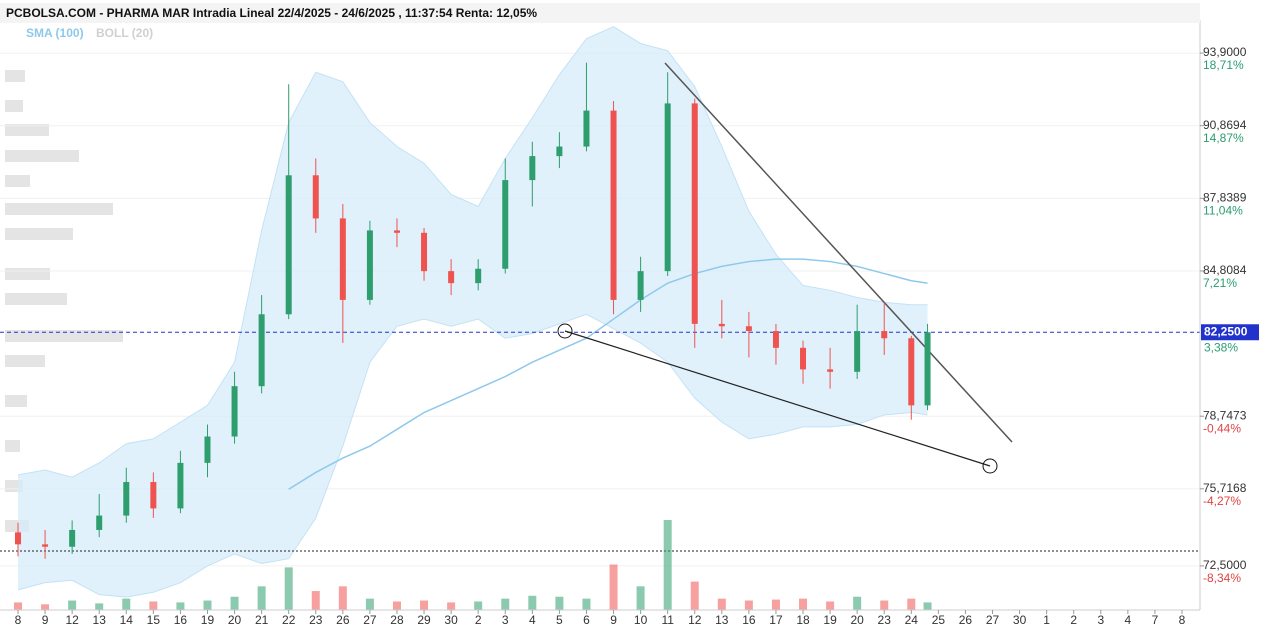  I want to click on x-tick-label: 5, so click(559, 620).